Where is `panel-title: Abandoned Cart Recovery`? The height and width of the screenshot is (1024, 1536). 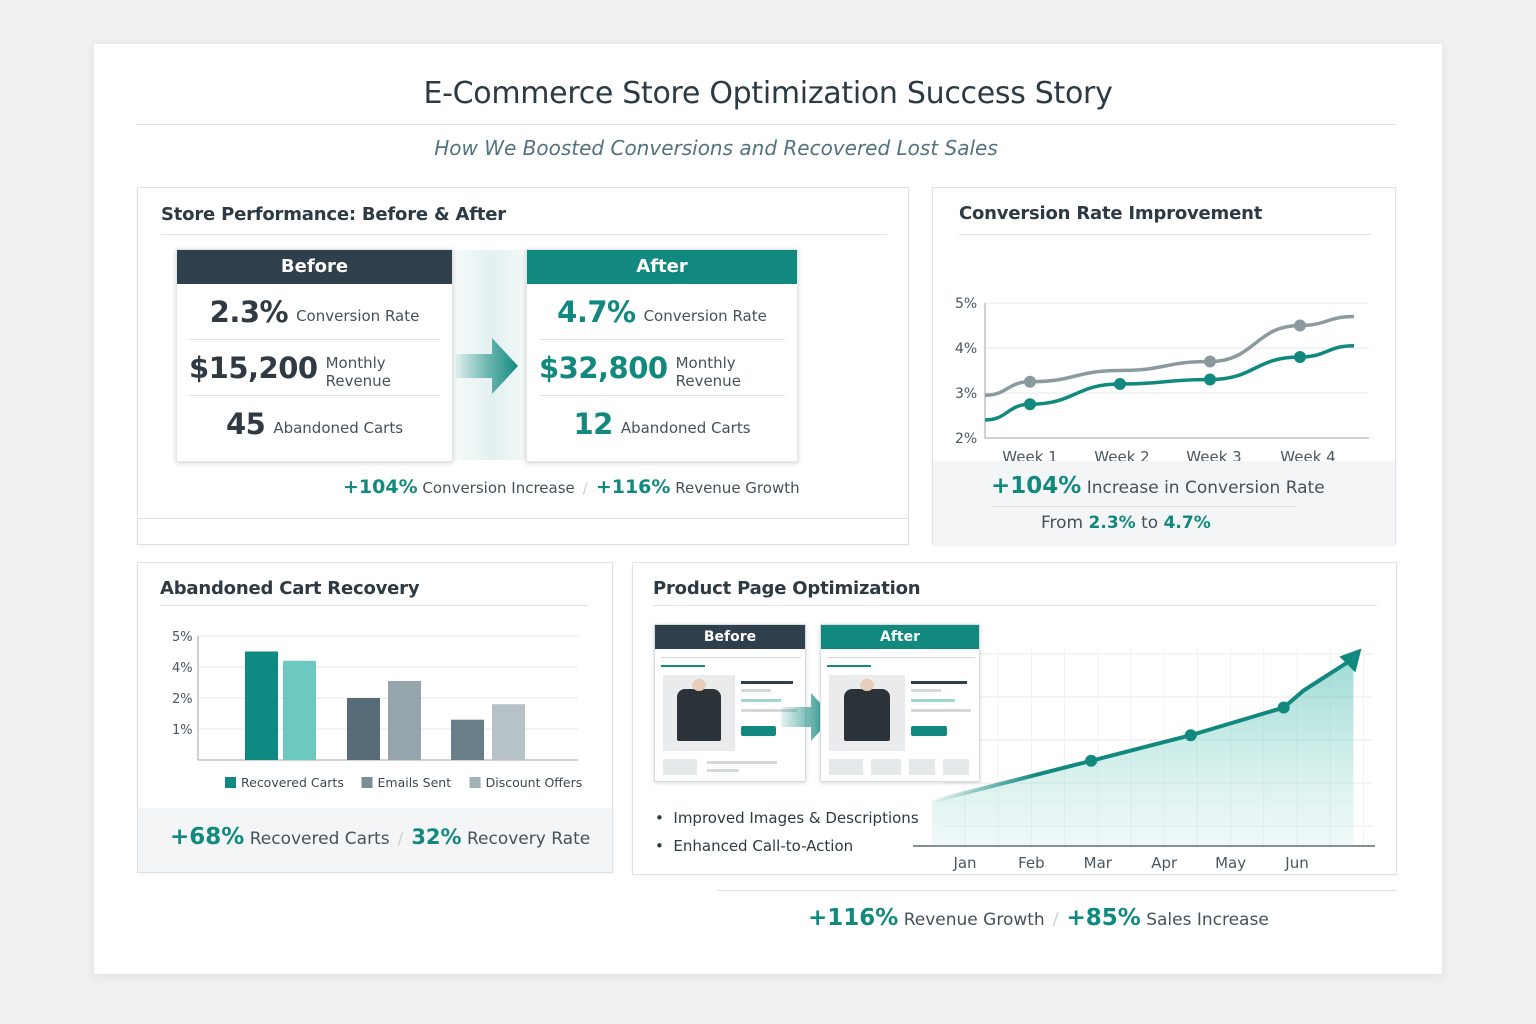 panel-title: Abandoned Cart Recovery is located at coordinates (290, 588).